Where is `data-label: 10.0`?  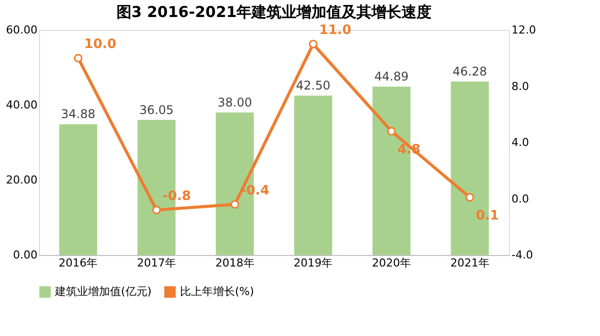
data-label: 10.0 is located at coordinates (100, 44).